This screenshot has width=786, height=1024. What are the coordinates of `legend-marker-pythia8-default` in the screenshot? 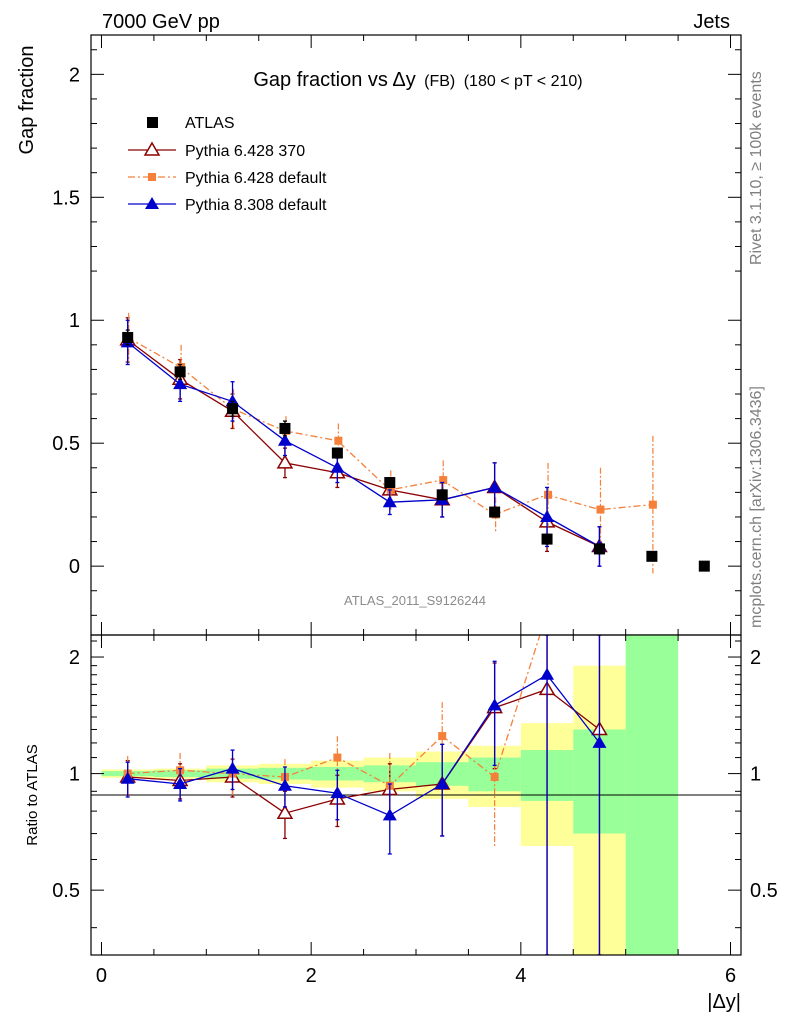 It's located at (152, 203).